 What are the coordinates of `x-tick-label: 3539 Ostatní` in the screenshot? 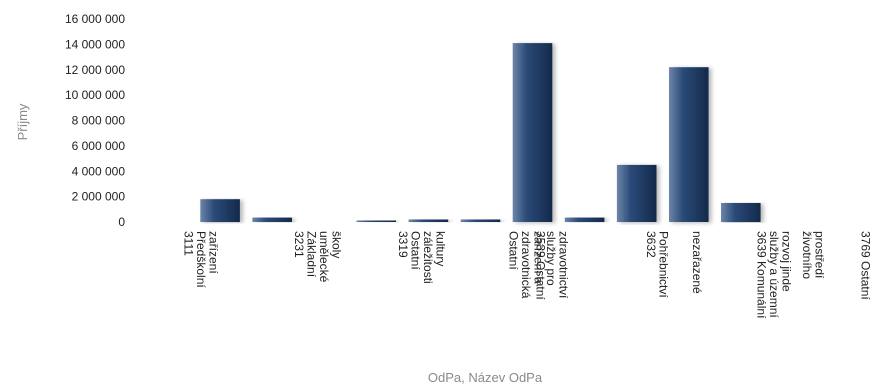 It's located at (541, 265).